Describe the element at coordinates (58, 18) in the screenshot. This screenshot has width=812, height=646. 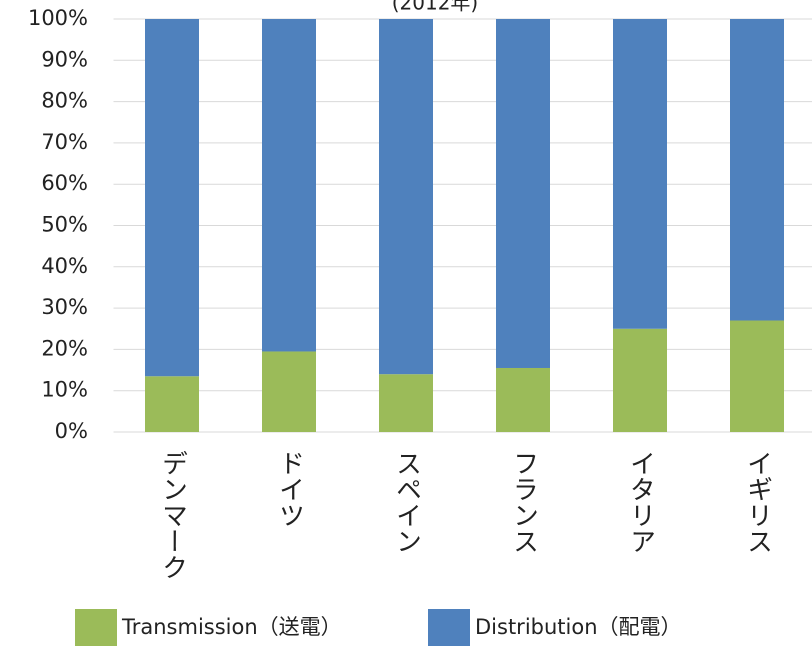
I see `y-tick-label: 100%` at that location.